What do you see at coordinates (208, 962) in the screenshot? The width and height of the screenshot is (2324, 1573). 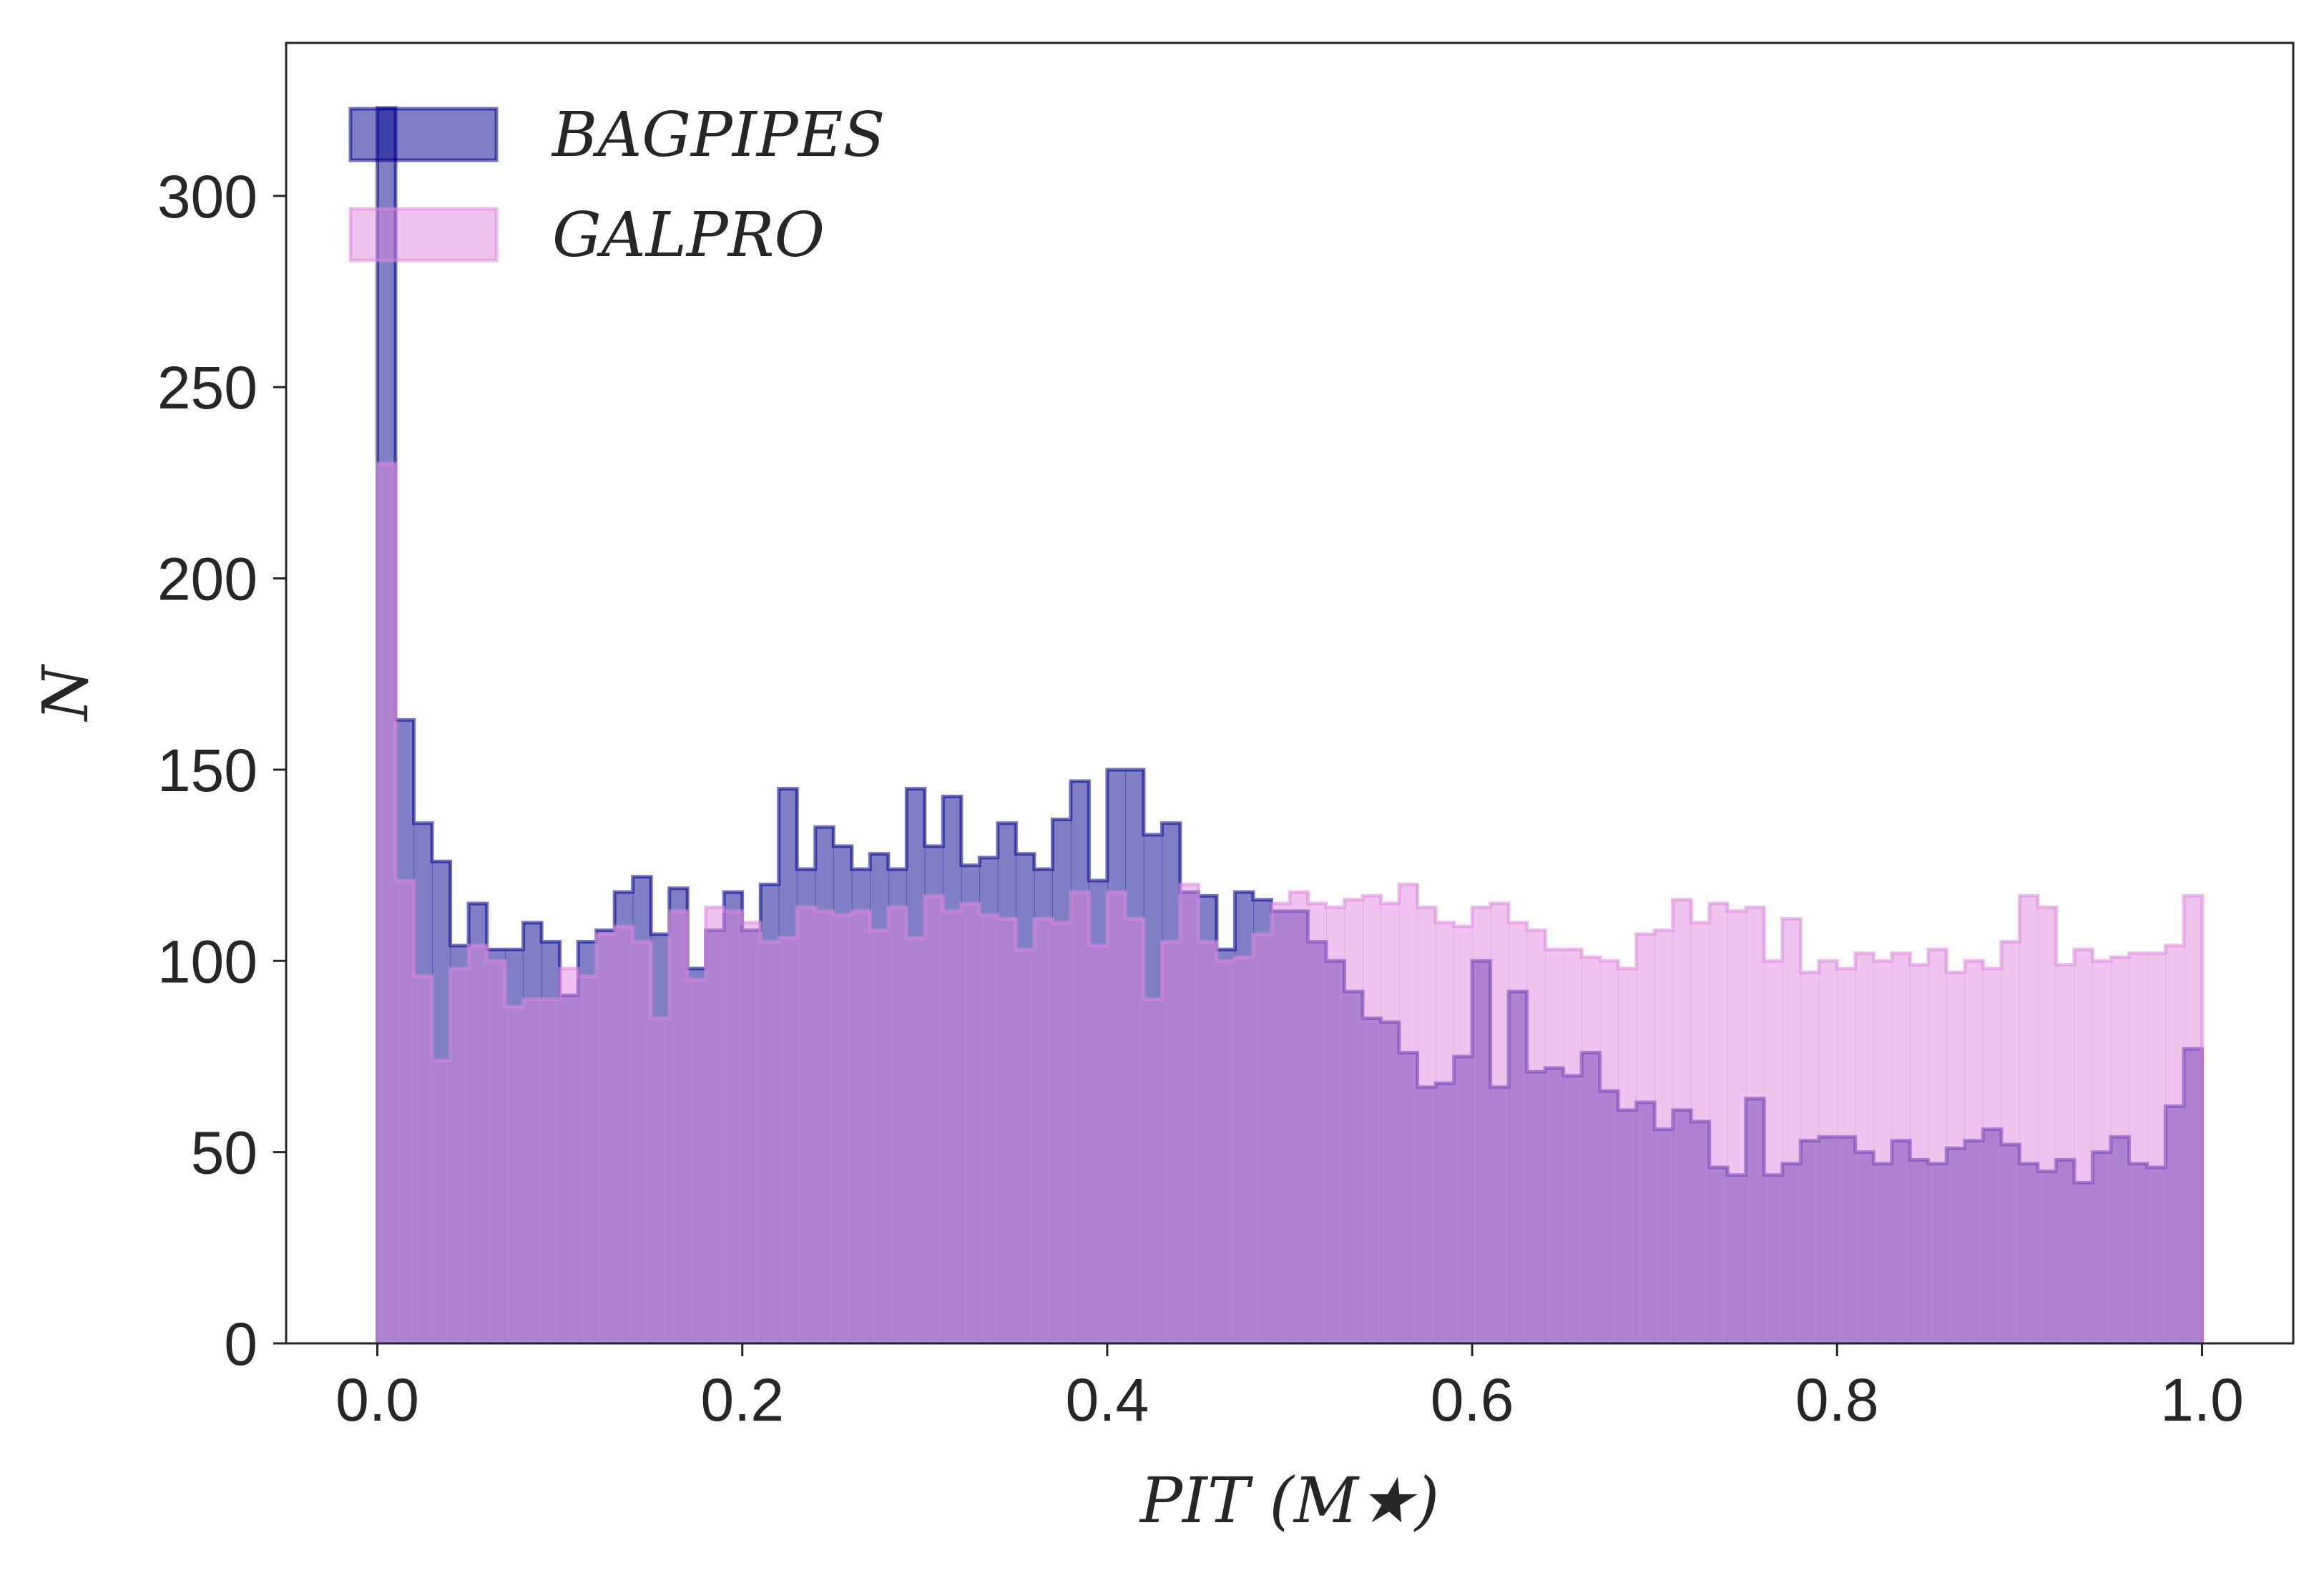 I see `y-tick-label-2: 100` at bounding box center [208, 962].